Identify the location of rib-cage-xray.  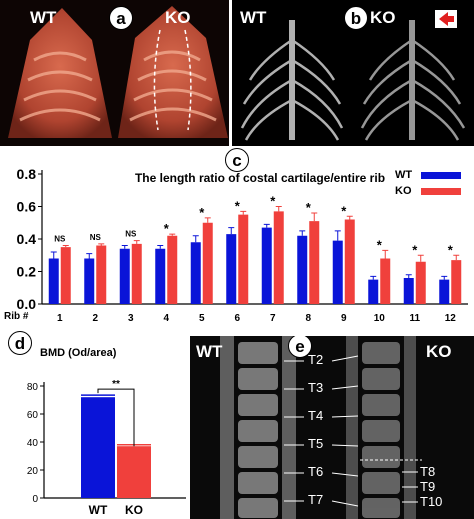
(353, 75).